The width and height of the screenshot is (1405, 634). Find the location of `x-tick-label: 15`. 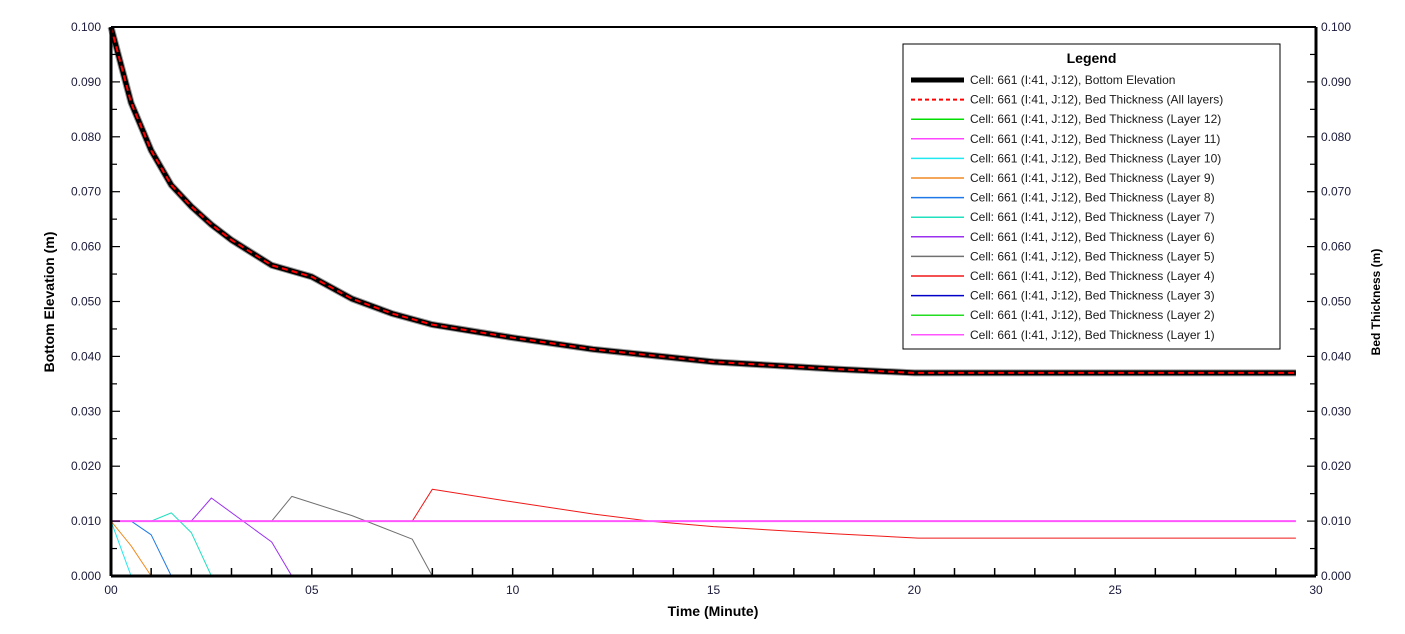

x-tick-label: 15 is located at coordinates (714, 590).